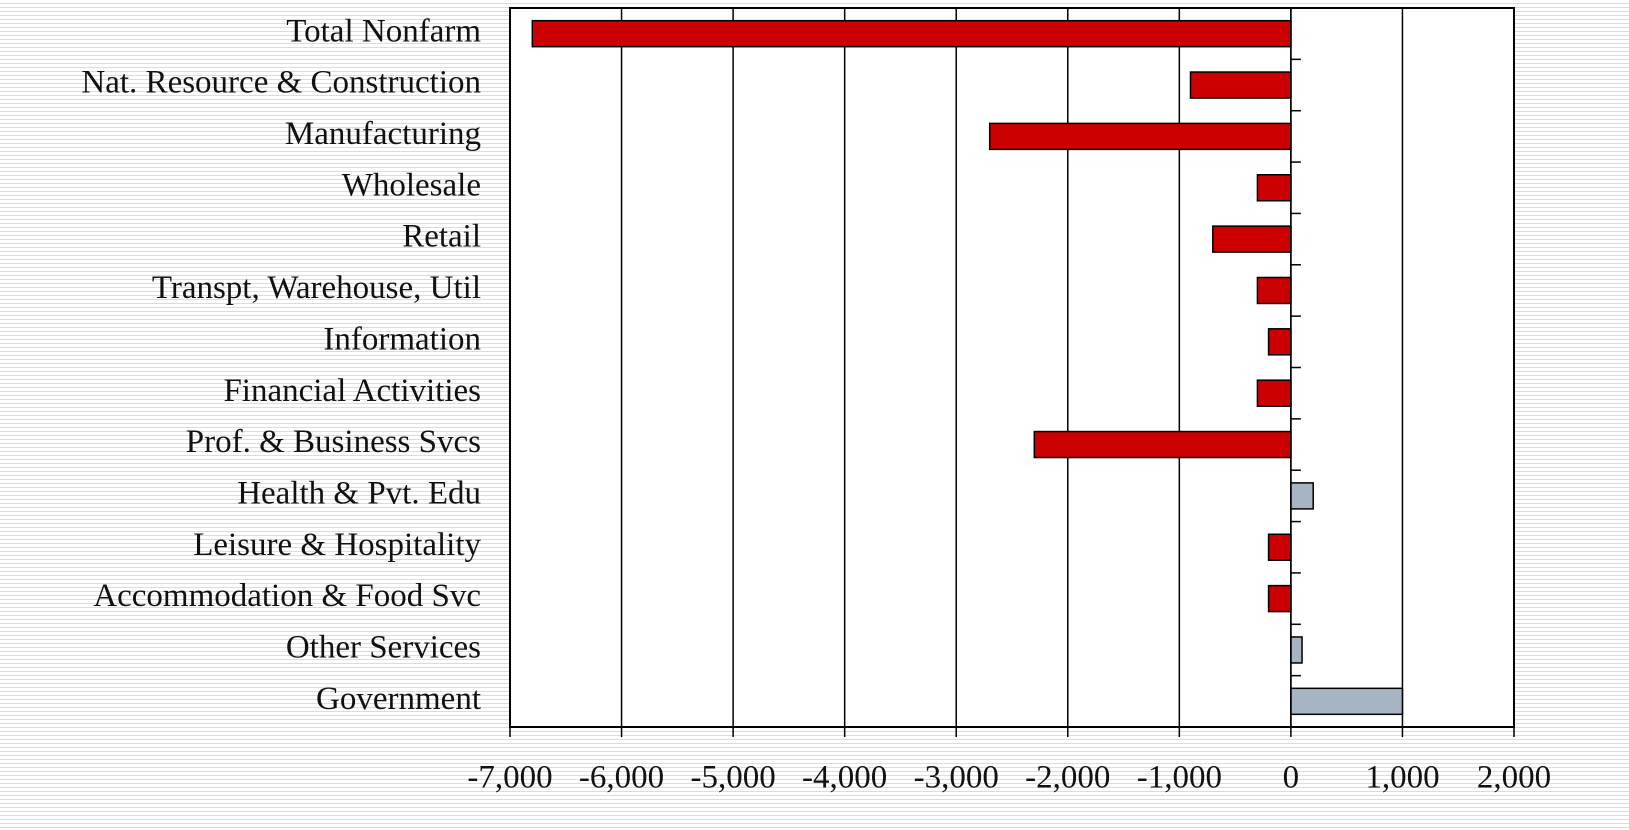 The image size is (1629, 830). Describe the element at coordinates (1514, 778) in the screenshot. I see `x-tick-label: 2,000` at that location.